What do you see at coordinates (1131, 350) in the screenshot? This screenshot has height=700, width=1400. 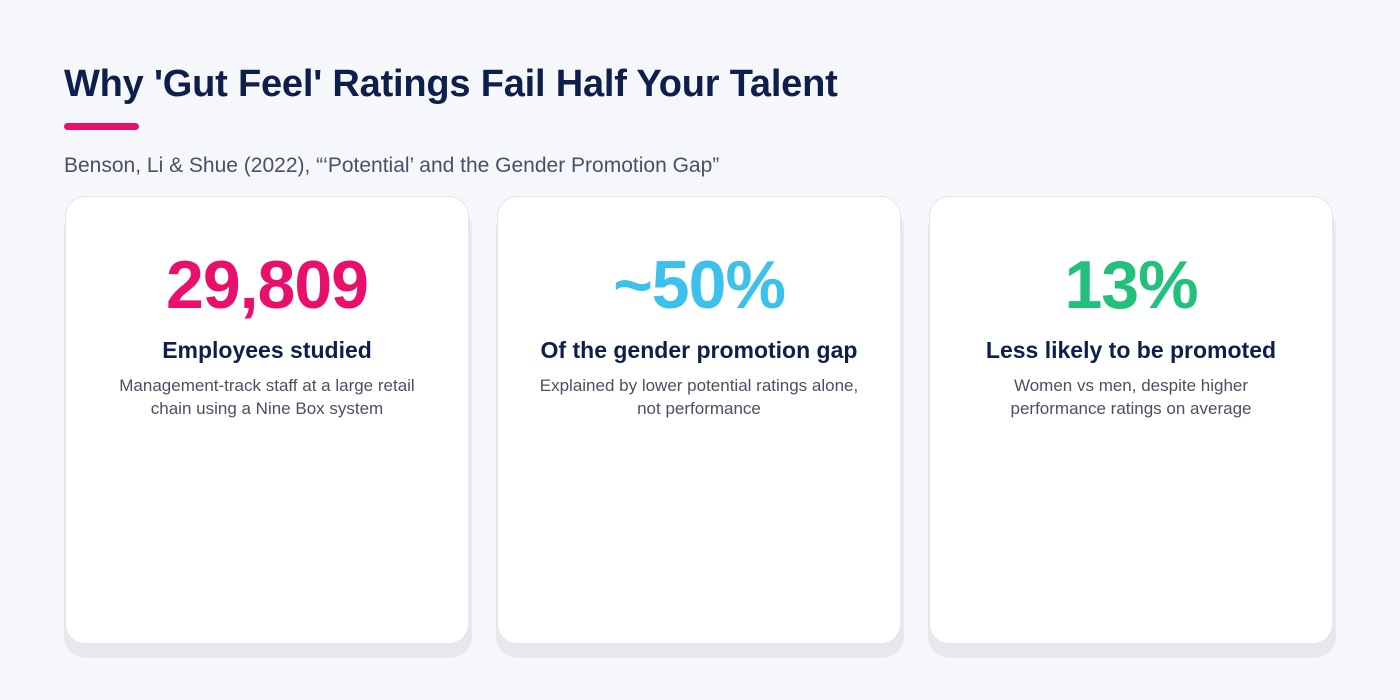 I see `stat-label: Less likely to be promoted` at bounding box center [1131, 350].